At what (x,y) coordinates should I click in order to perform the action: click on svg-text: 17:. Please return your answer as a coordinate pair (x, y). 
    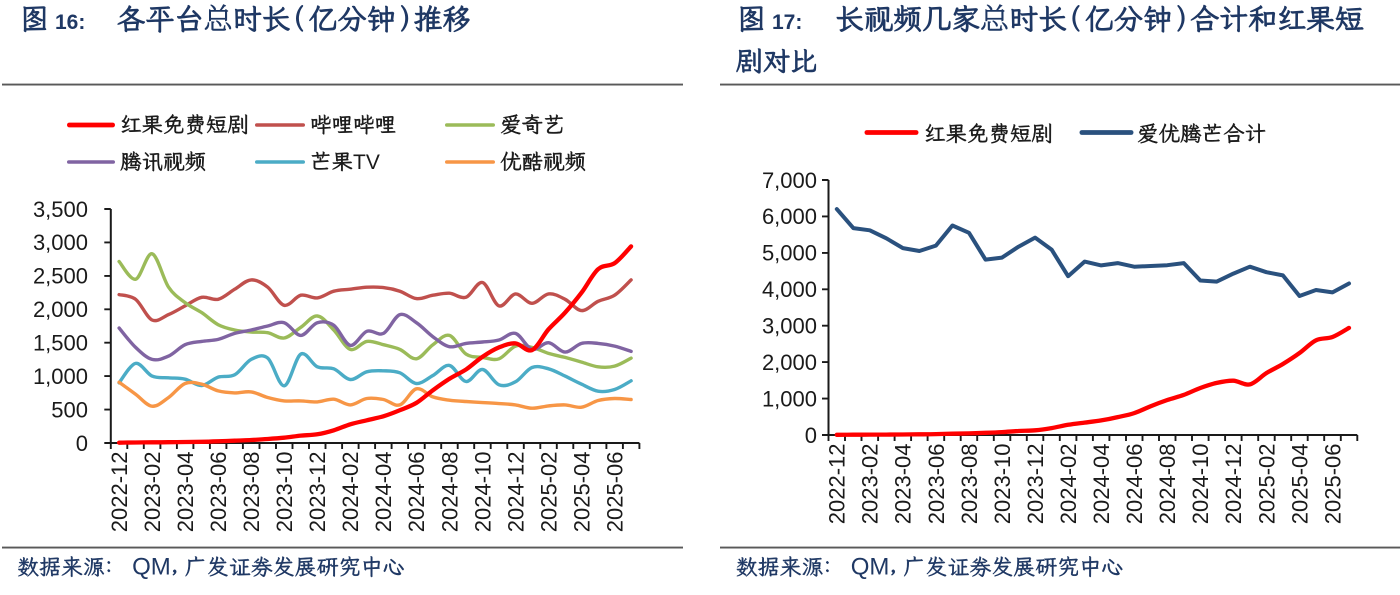
    Looking at the image, I should click on (787, 22).